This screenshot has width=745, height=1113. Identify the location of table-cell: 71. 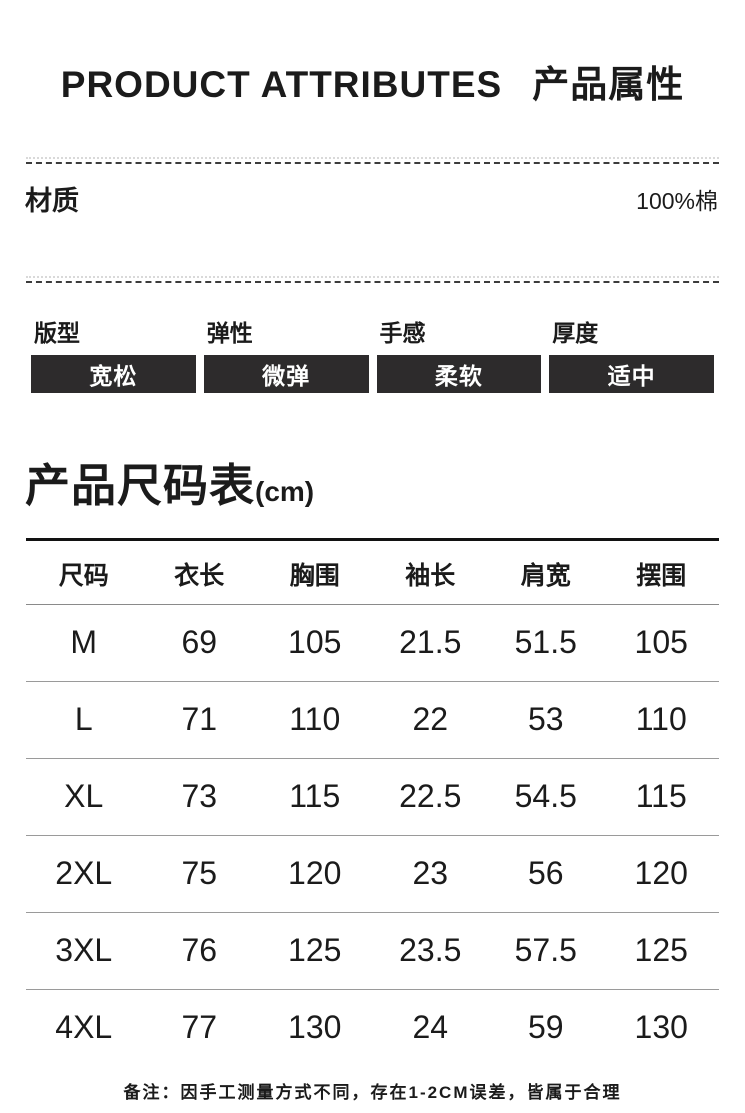
(199, 720).